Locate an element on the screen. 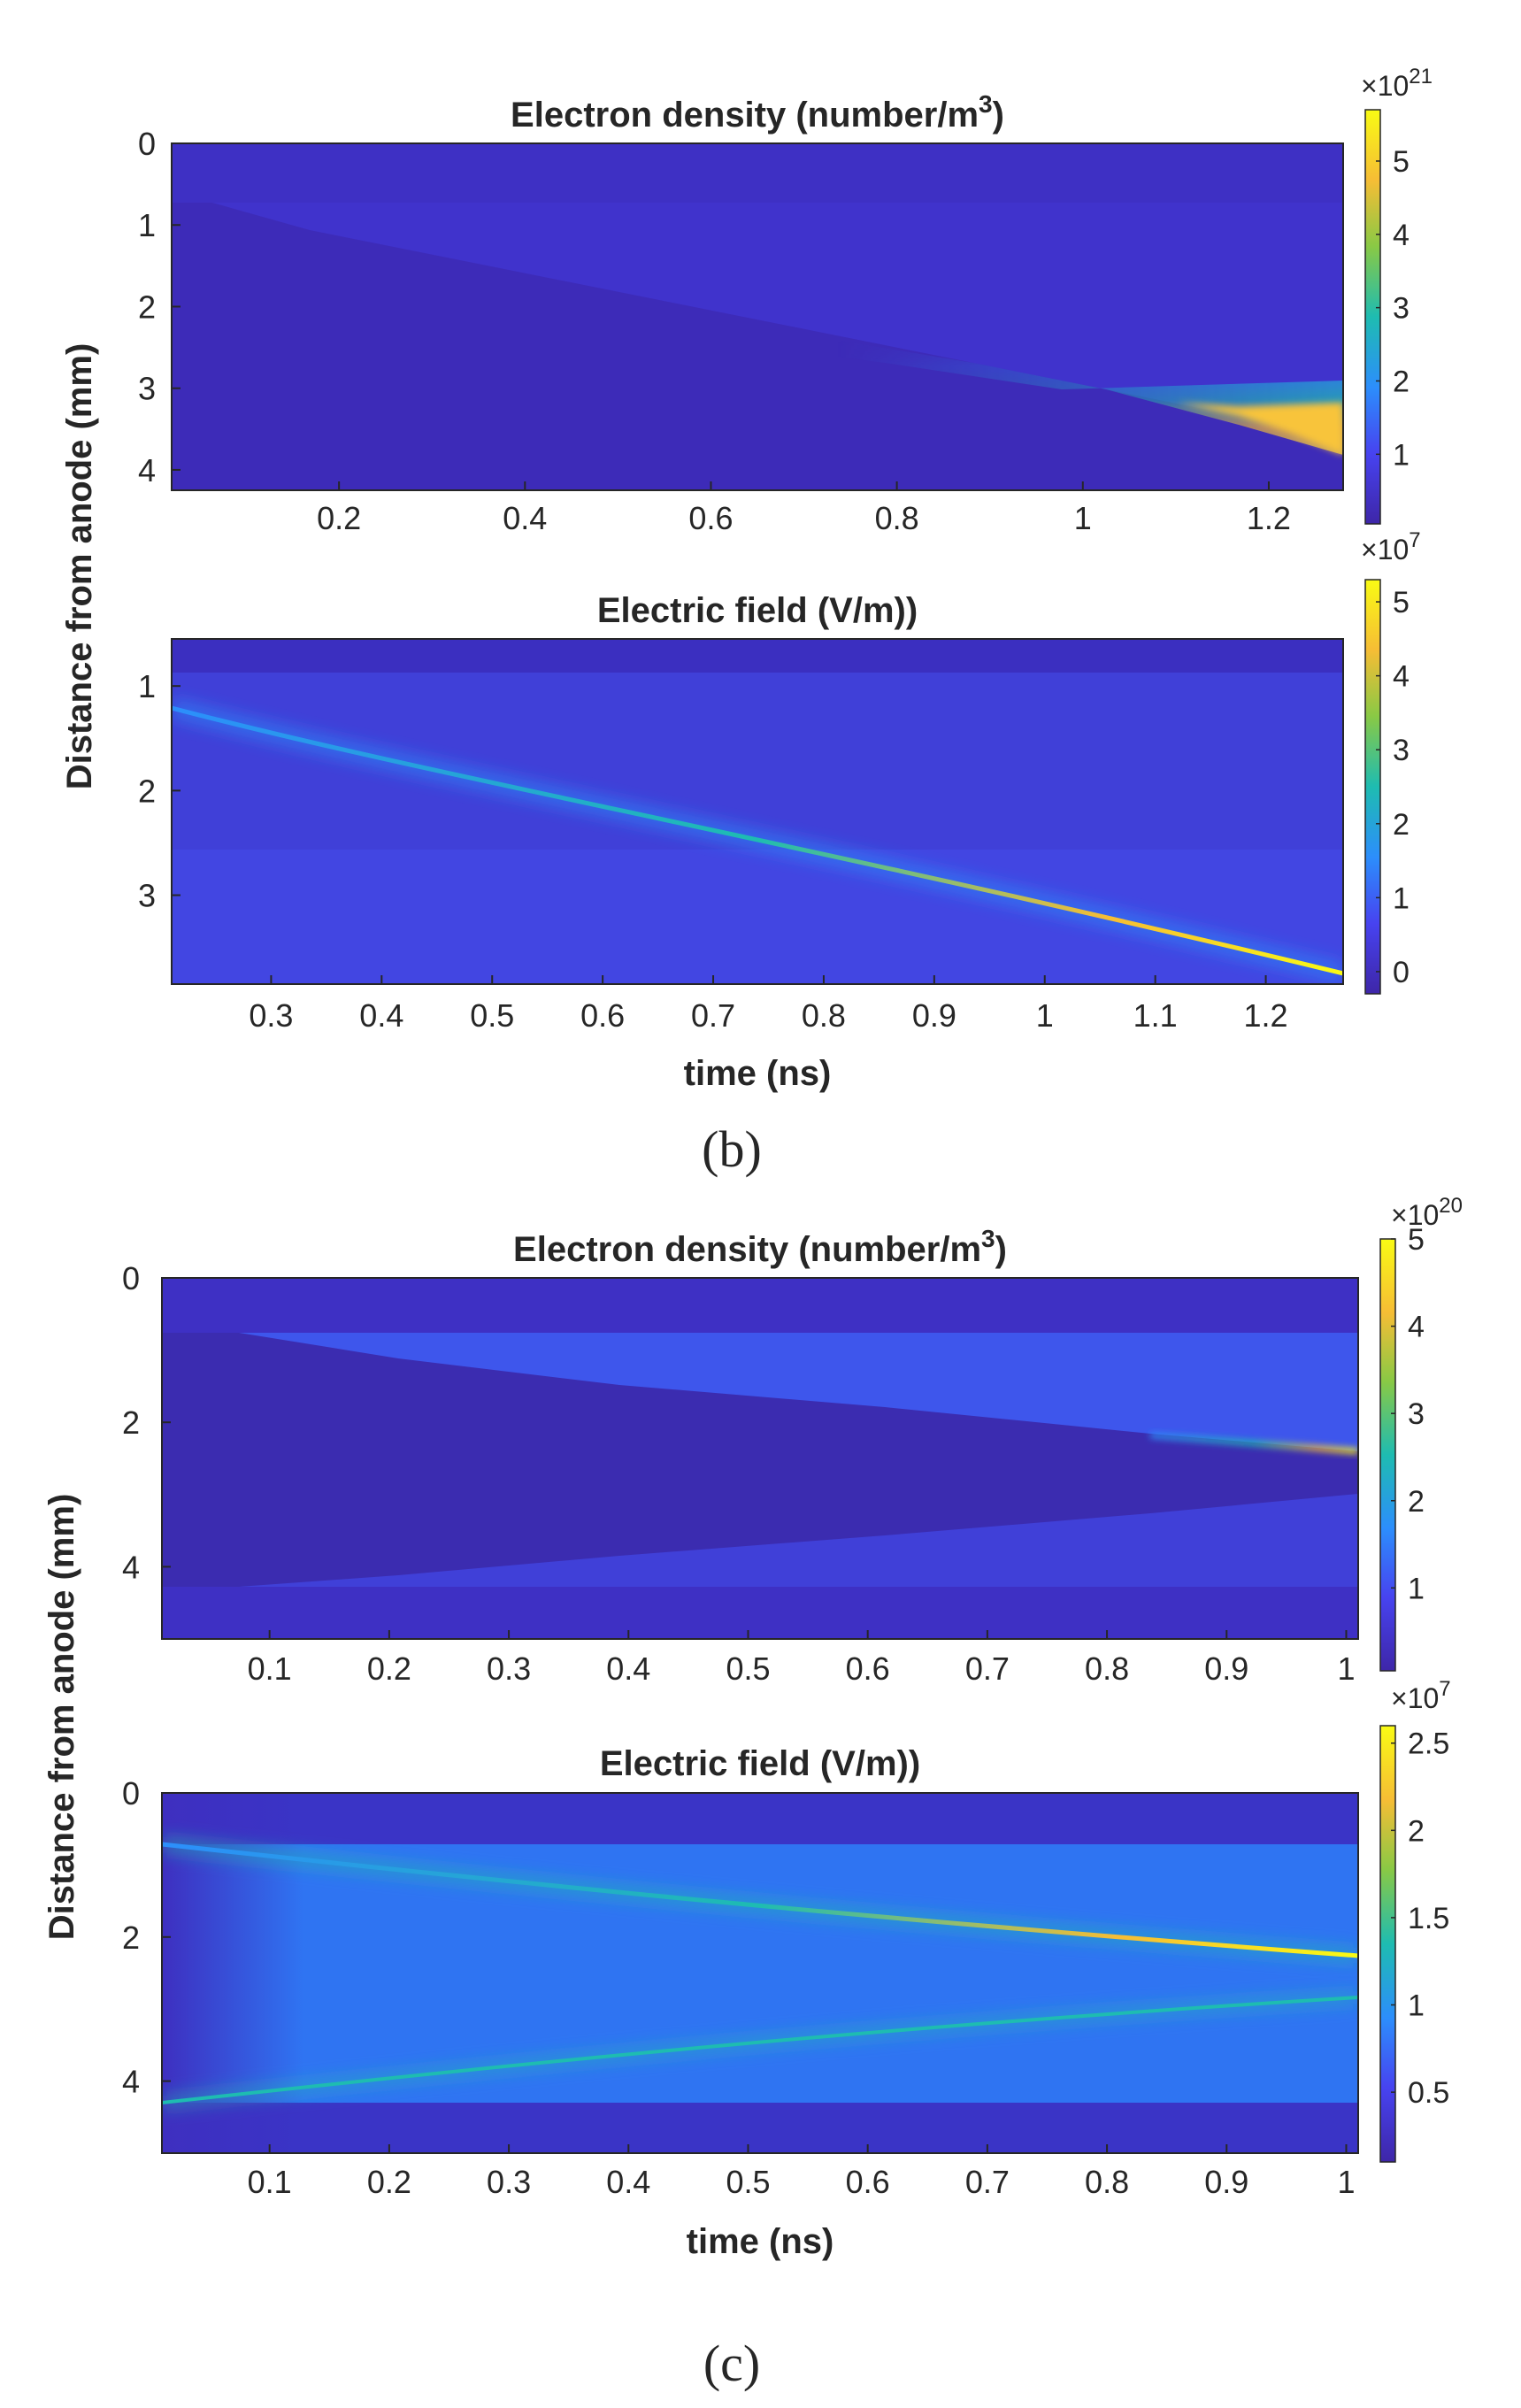 The height and width of the screenshot is (2408, 1521). b_density-ytick-label: 0 is located at coordinates (147, 144).